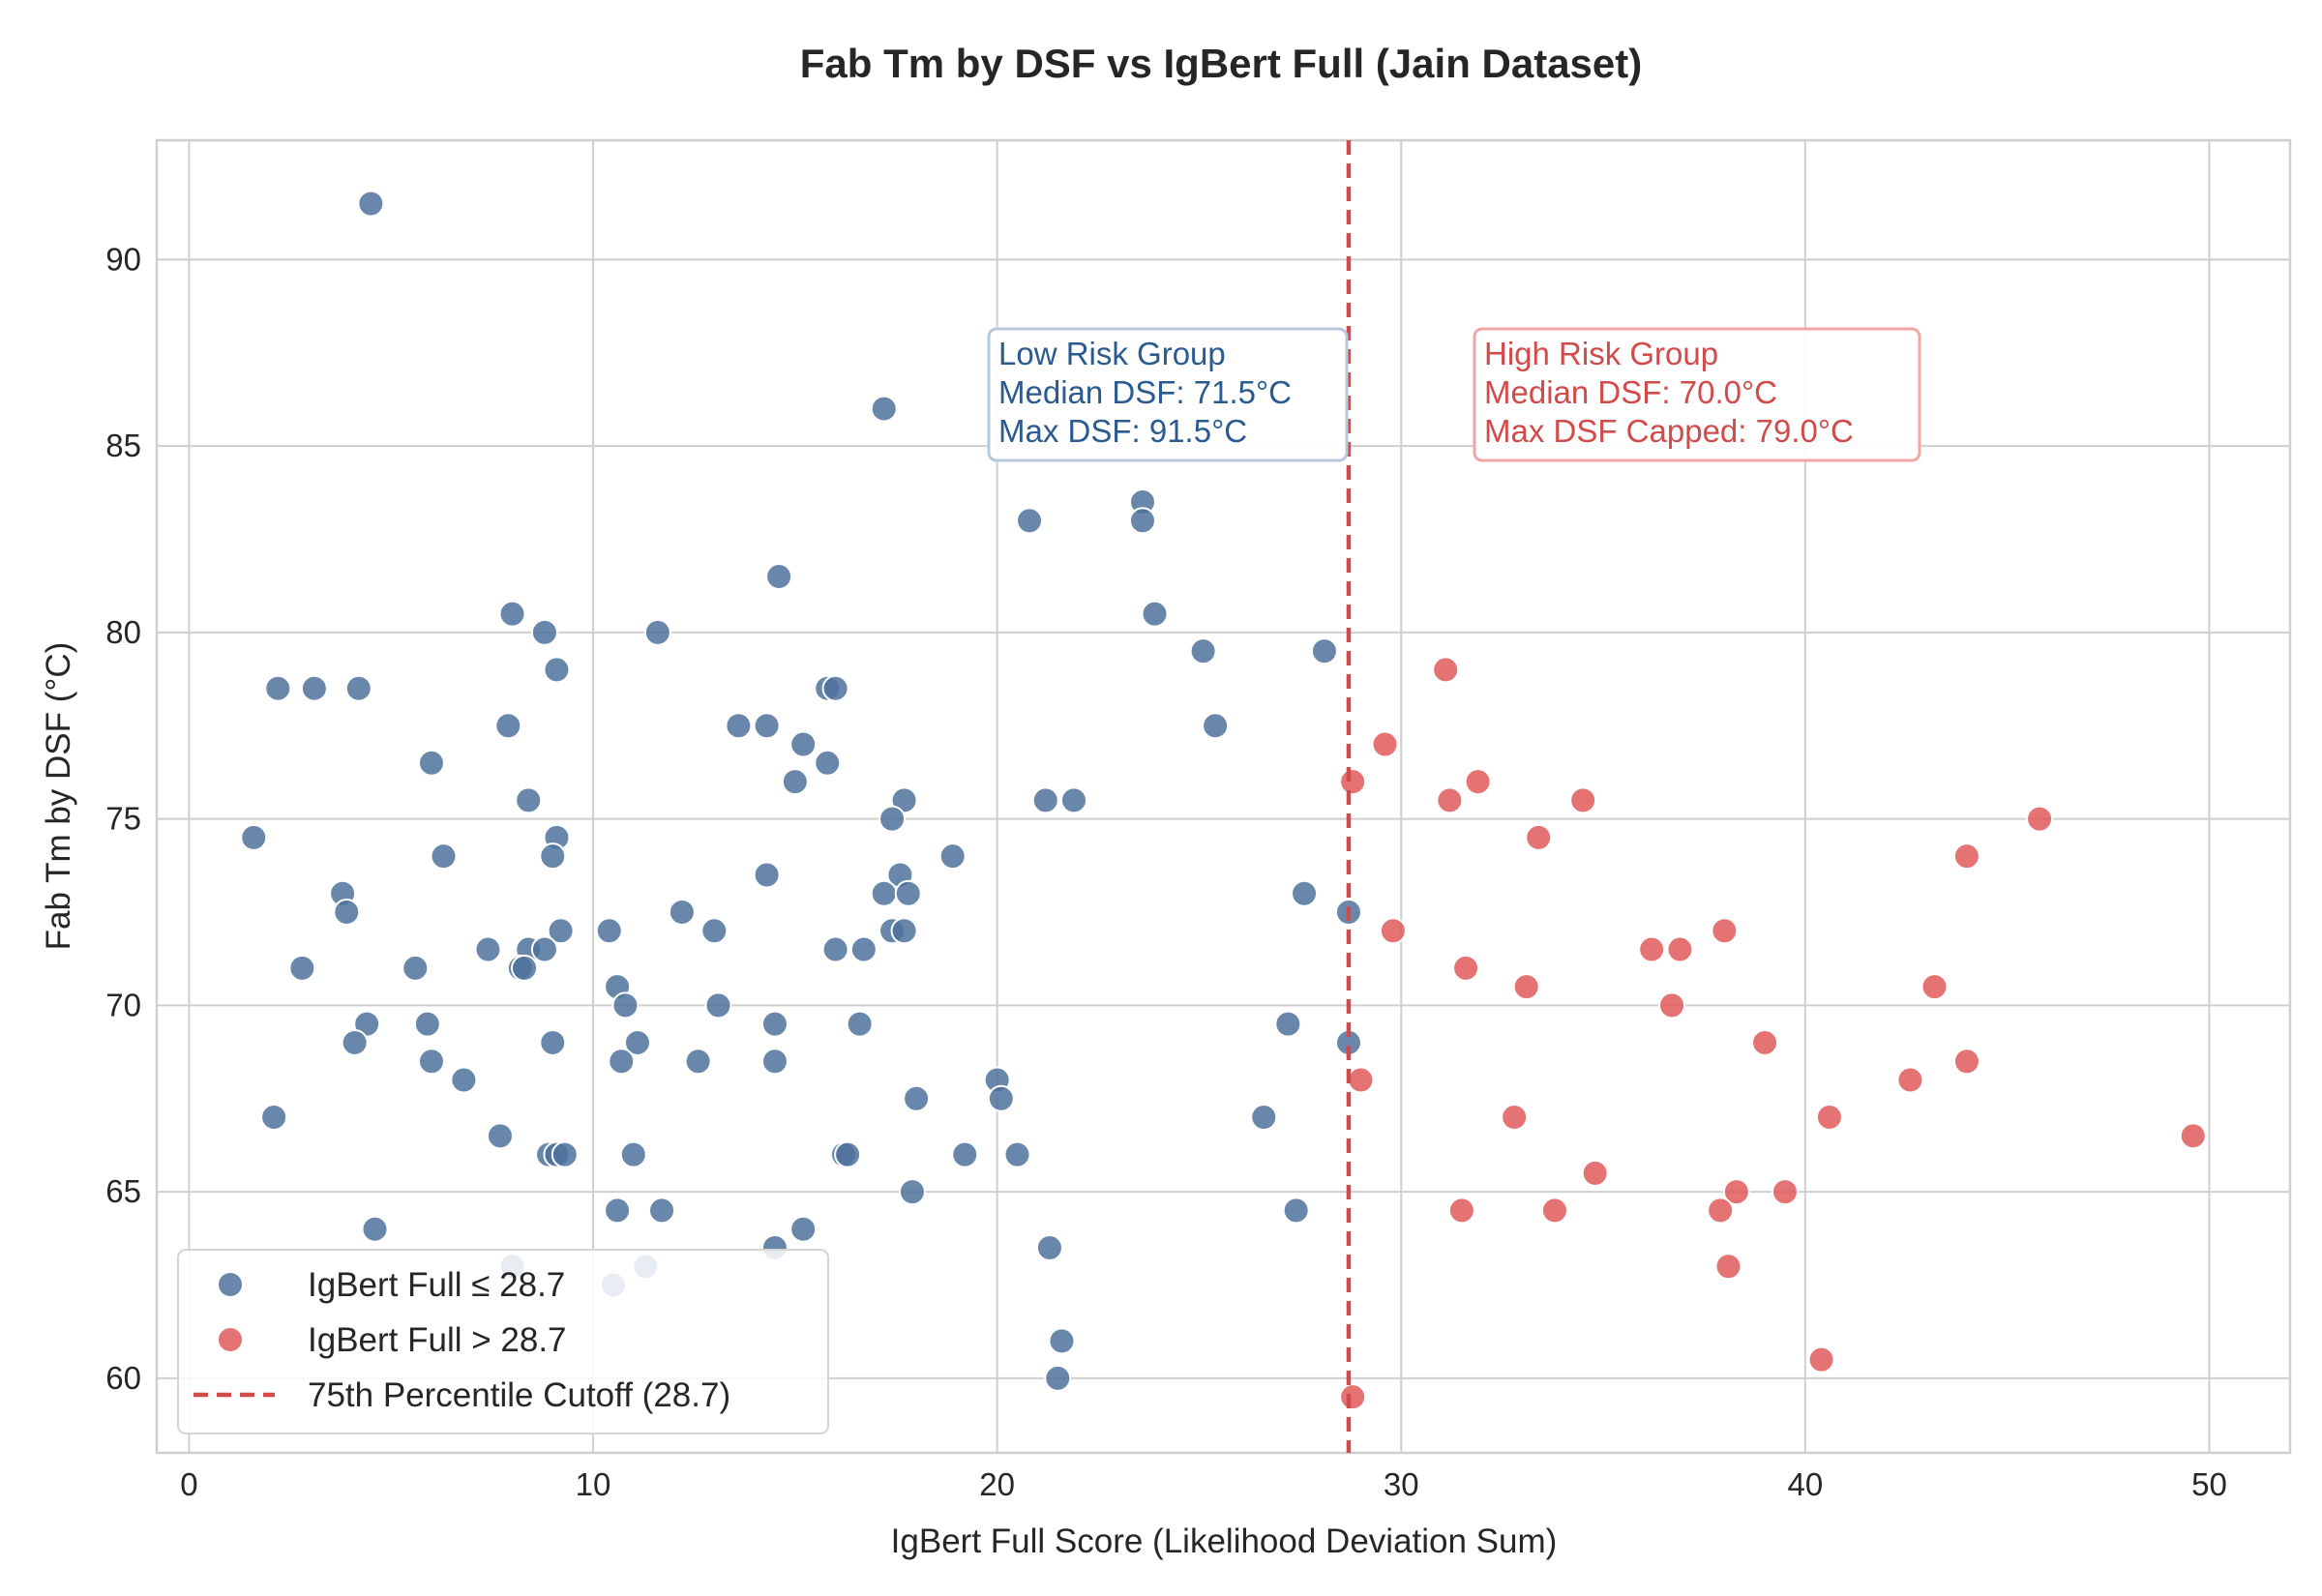 The height and width of the screenshot is (1596, 2322). Describe the element at coordinates (1401, 1484) in the screenshot. I see `x-tick-label-3: 30` at that location.